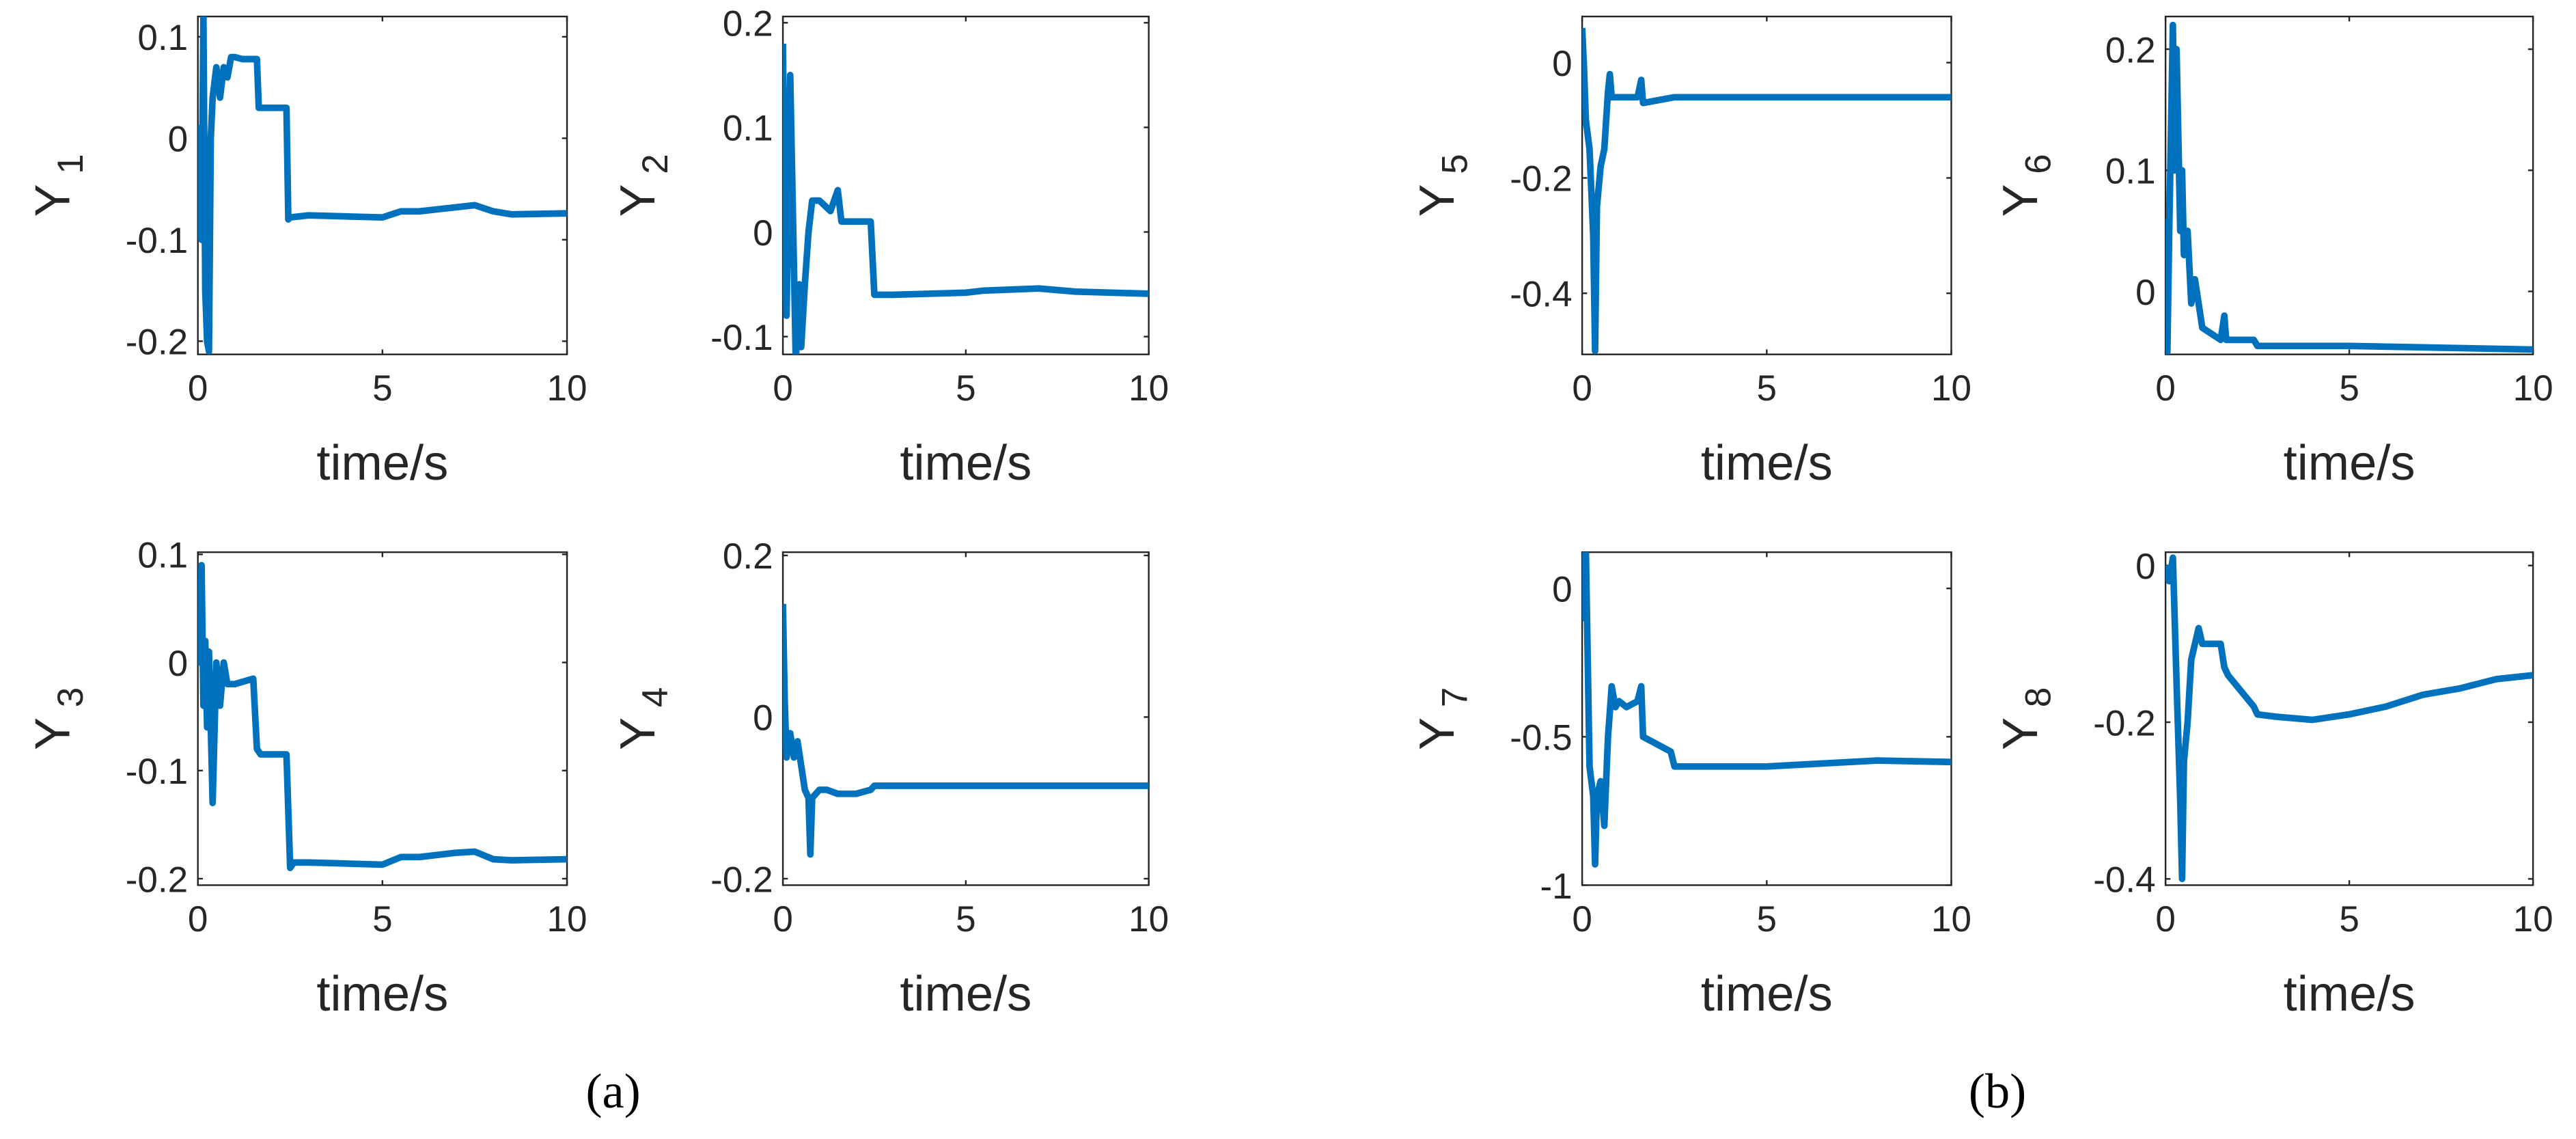  I want to click on subplot: 0 5 10 0 0.1 0.2 time/s Y 6, so click(2273, 253).